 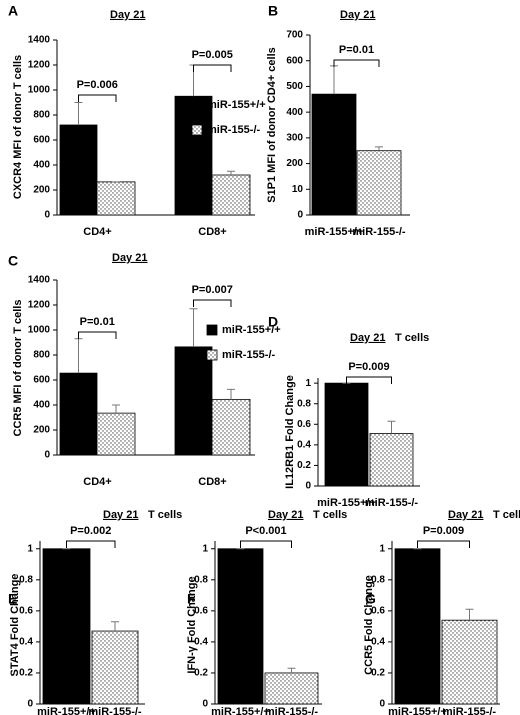 I want to click on panel-letter: A, so click(x=13, y=11).